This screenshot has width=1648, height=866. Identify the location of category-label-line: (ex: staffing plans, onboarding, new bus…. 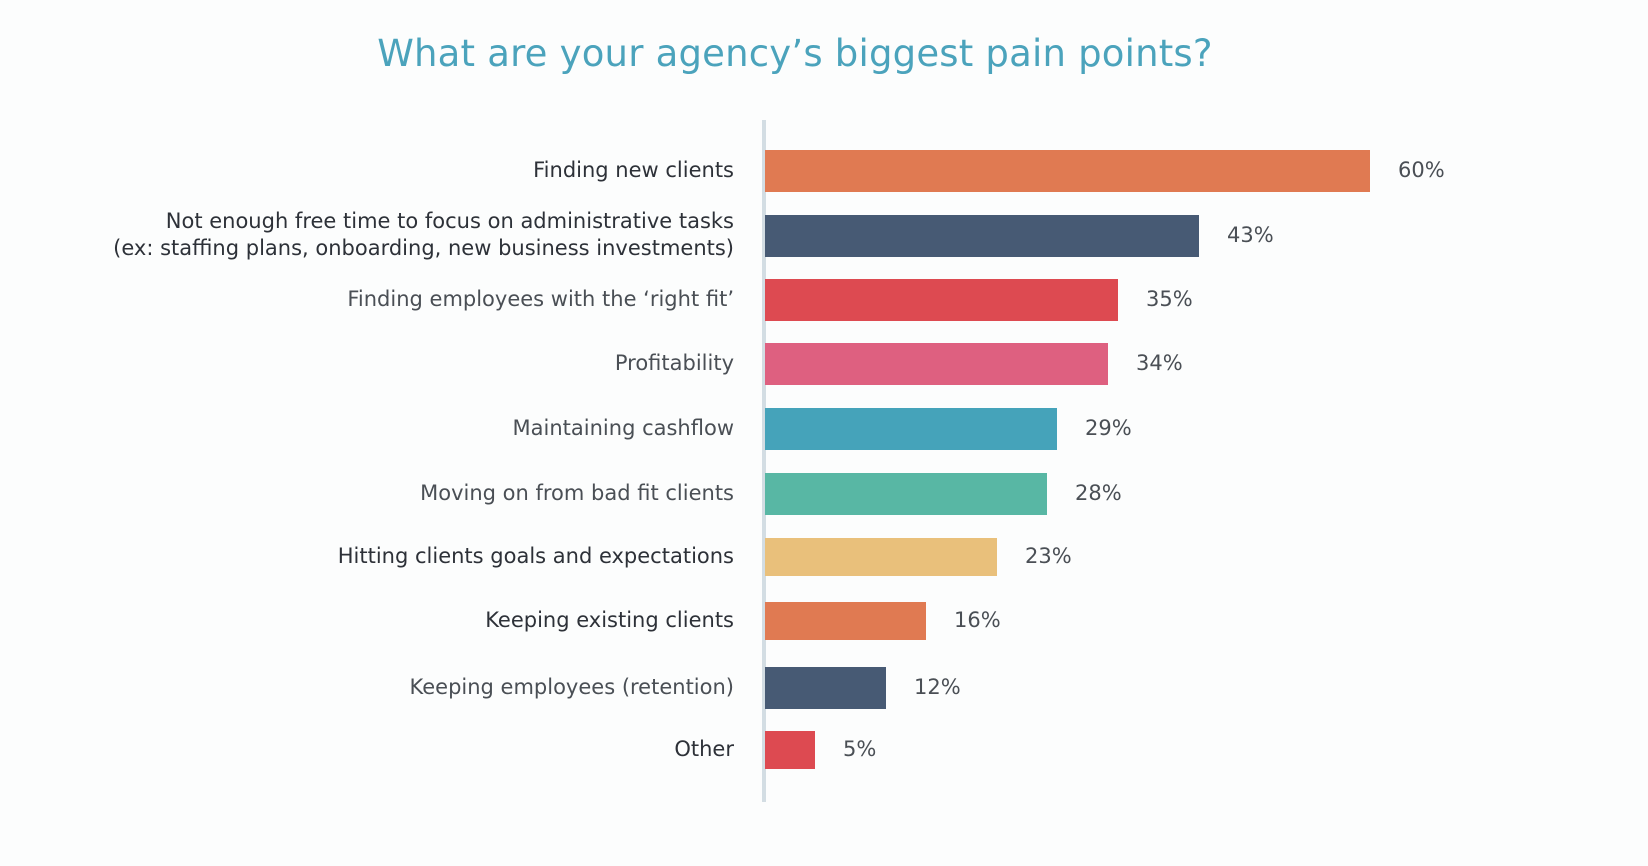
(423, 248).